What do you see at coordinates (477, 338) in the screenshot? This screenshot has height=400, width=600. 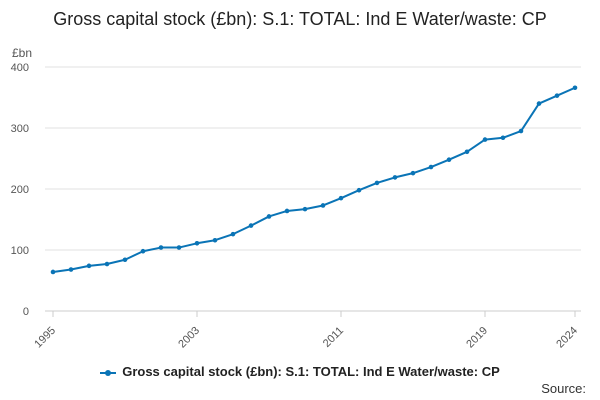 I see `x-tick-label: 2019` at bounding box center [477, 338].